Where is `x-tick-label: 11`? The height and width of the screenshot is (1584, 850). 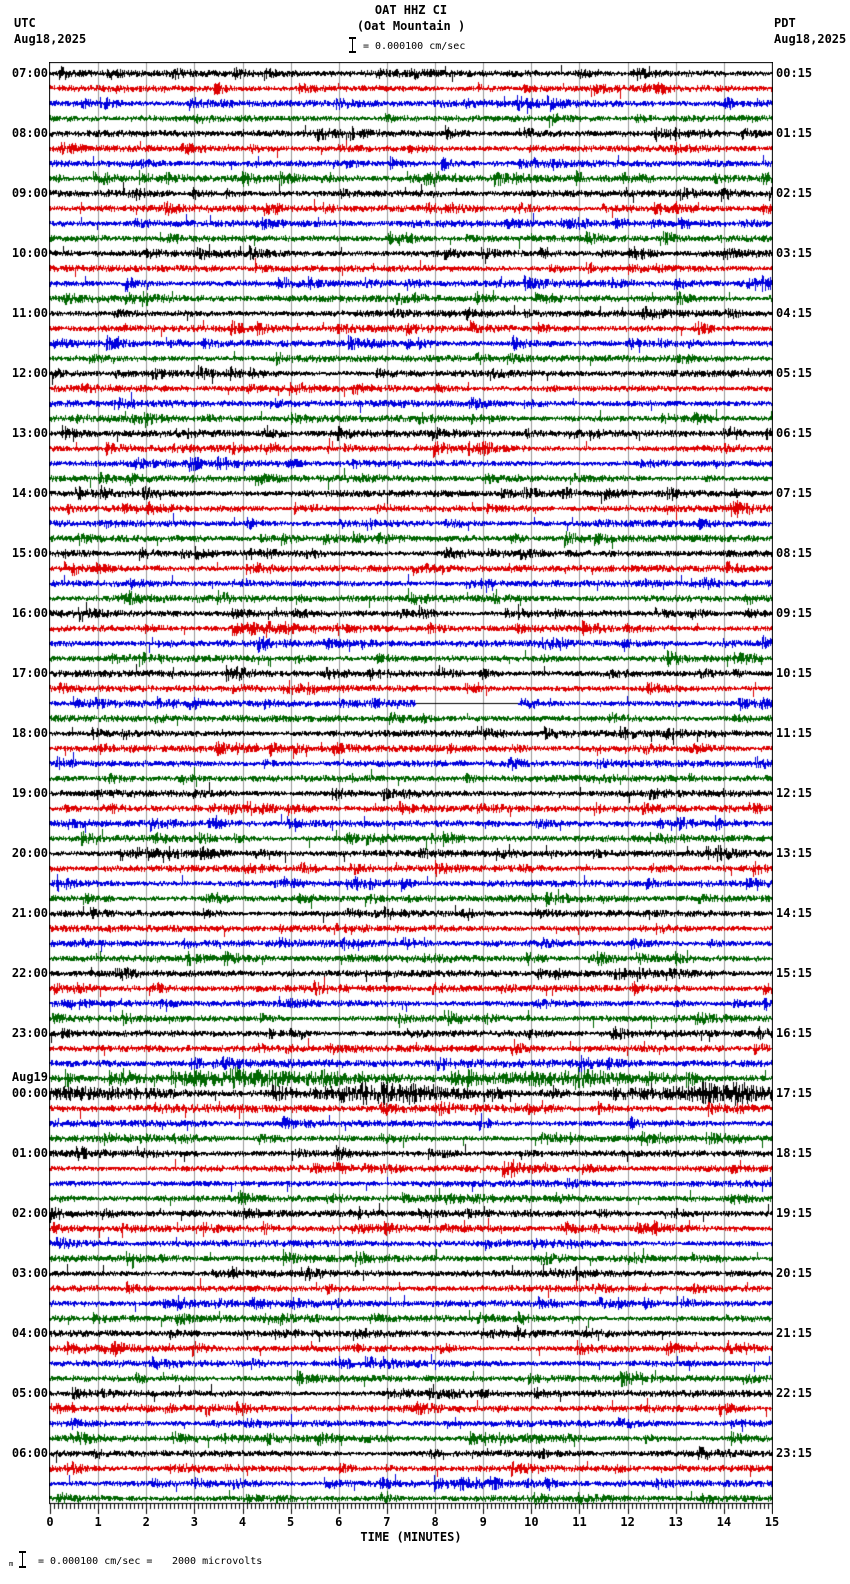
x-tick-label: 11 is located at coordinates (579, 1522).